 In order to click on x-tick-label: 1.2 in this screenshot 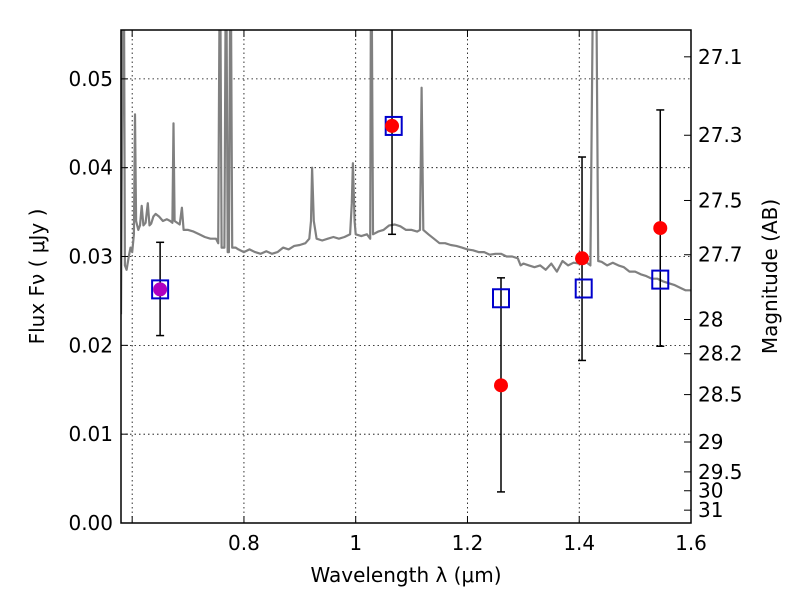, I will do `click(468, 543)`.